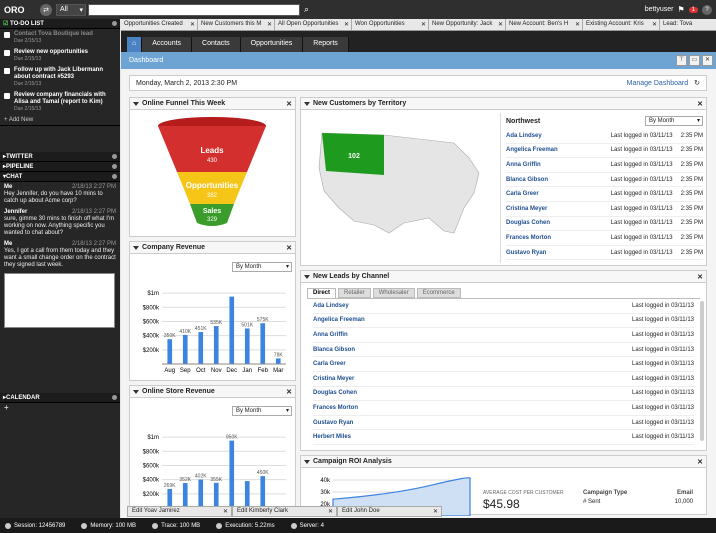 The width and height of the screenshot is (716, 533). What do you see at coordinates (503, 408) in the screenshot?
I see `lead-row: Frances Morton Last logged in 03/11/13` at bounding box center [503, 408].